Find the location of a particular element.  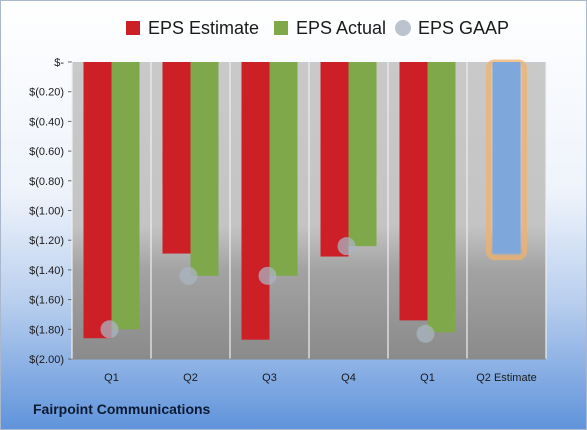

y-tick-label: $(1.20) is located at coordinates (46, 241).